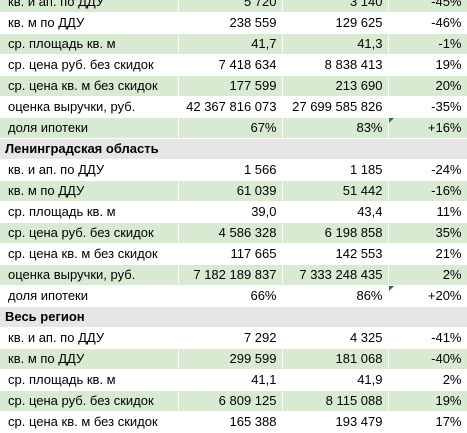 This screenshot has width=467, height=433. I want to click on value-cell-period-2: 4 325, so click(335, 338).